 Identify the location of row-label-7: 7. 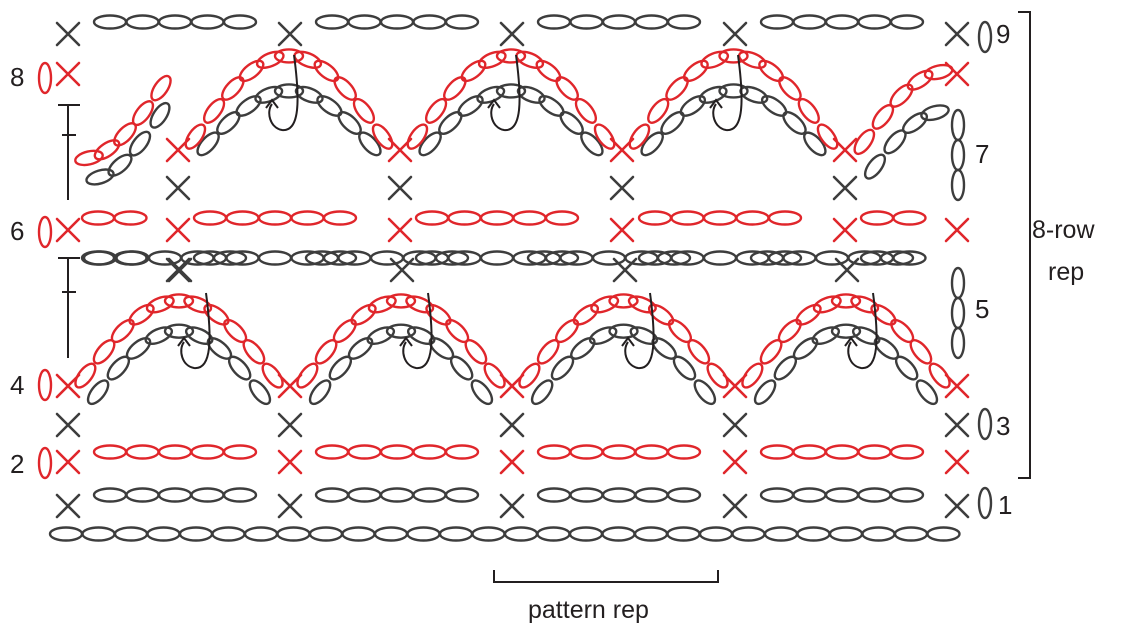
(982, 154).